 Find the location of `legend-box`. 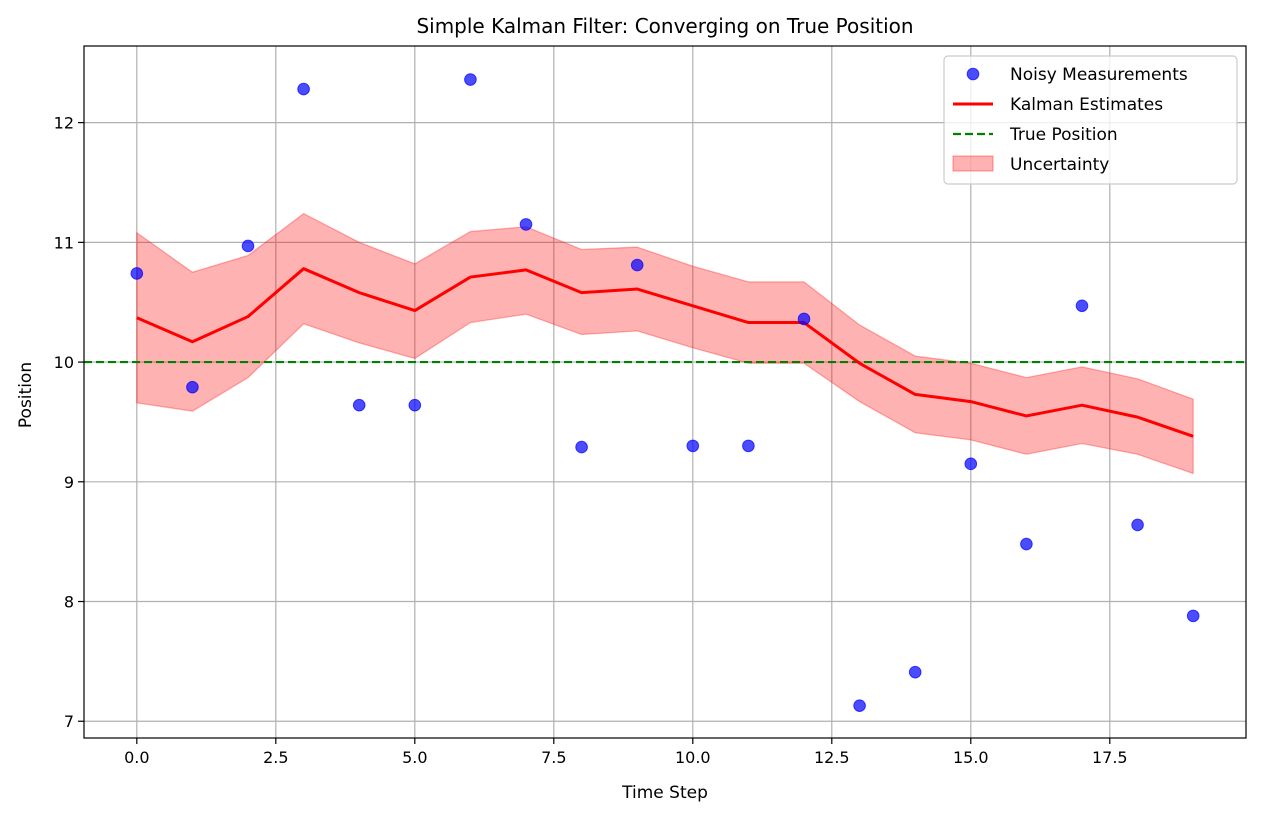

legend-box is located at coordinates (1090, 120).